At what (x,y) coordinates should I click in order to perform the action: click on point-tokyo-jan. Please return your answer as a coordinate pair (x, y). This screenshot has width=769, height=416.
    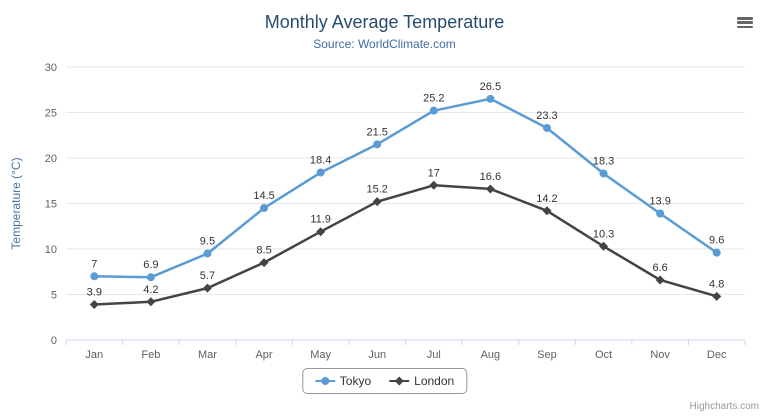
    Looking at the image, I should click on (94, 276).